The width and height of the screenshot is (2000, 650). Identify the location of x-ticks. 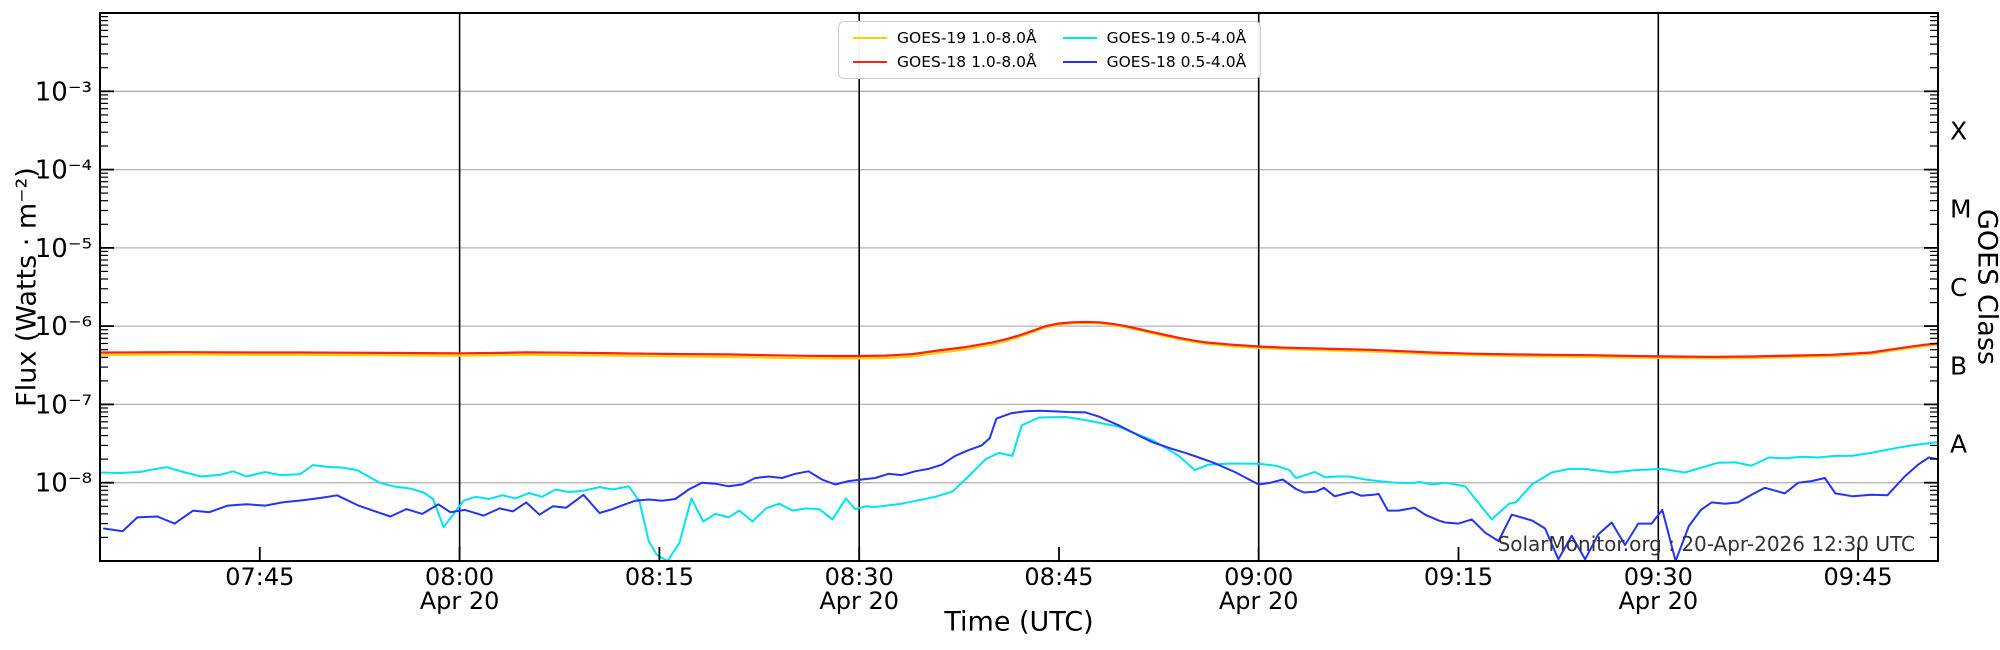
(1058, 554).